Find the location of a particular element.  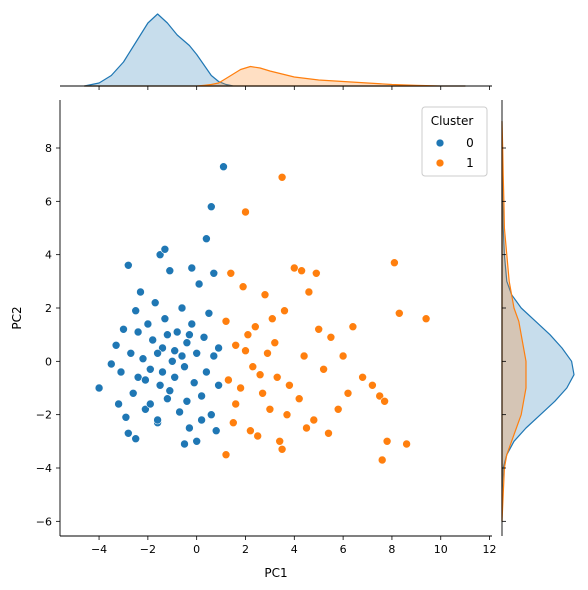

x-tick-label: −4 is located at coordinates (99, 549).